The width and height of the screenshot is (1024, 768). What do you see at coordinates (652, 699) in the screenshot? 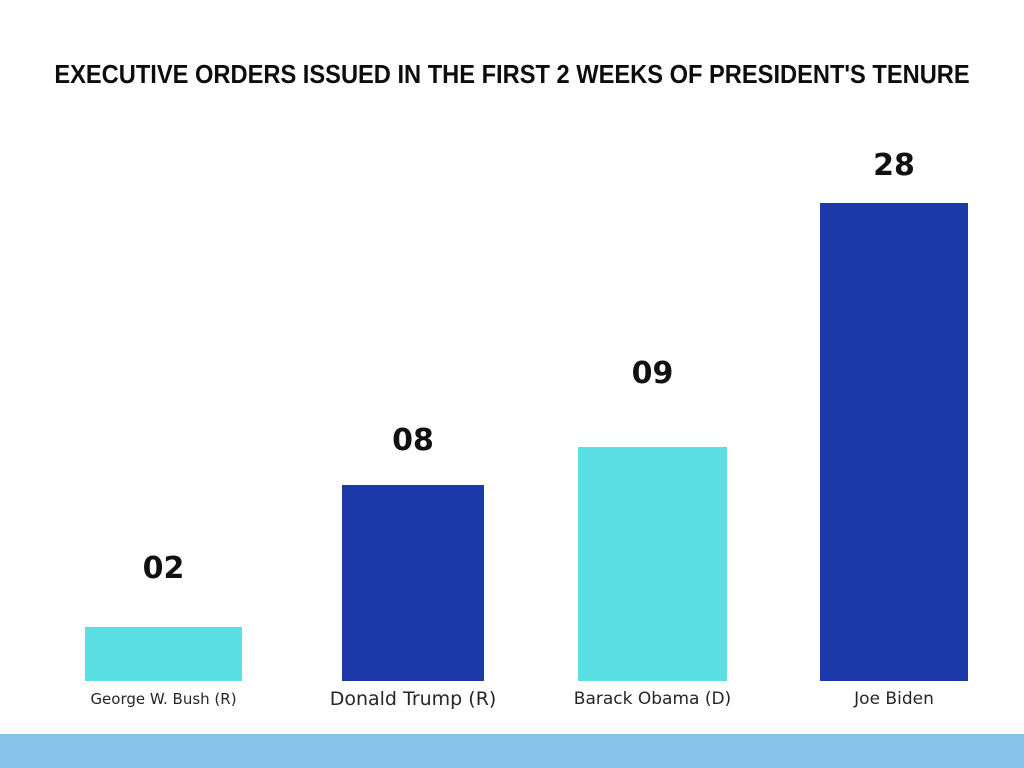
I see `bar-category-obama: Barack Obama (D)` at bounding box center [652, 699].